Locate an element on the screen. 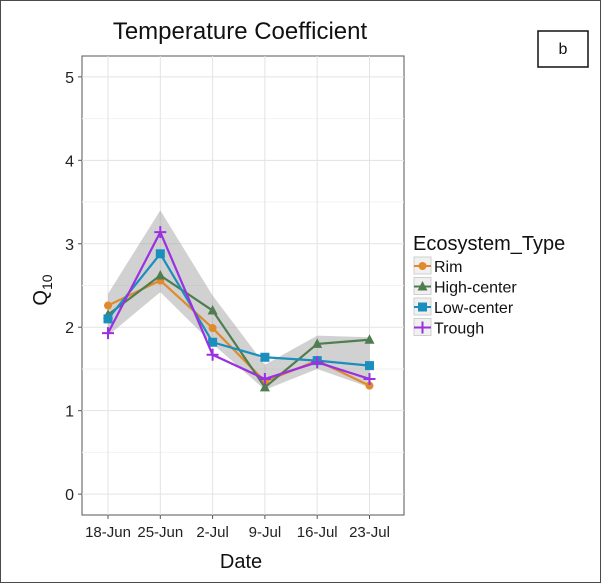 Image resolution: width=601 pixels, height=583 pixels. series-trough is located at coordinates (239, 305).